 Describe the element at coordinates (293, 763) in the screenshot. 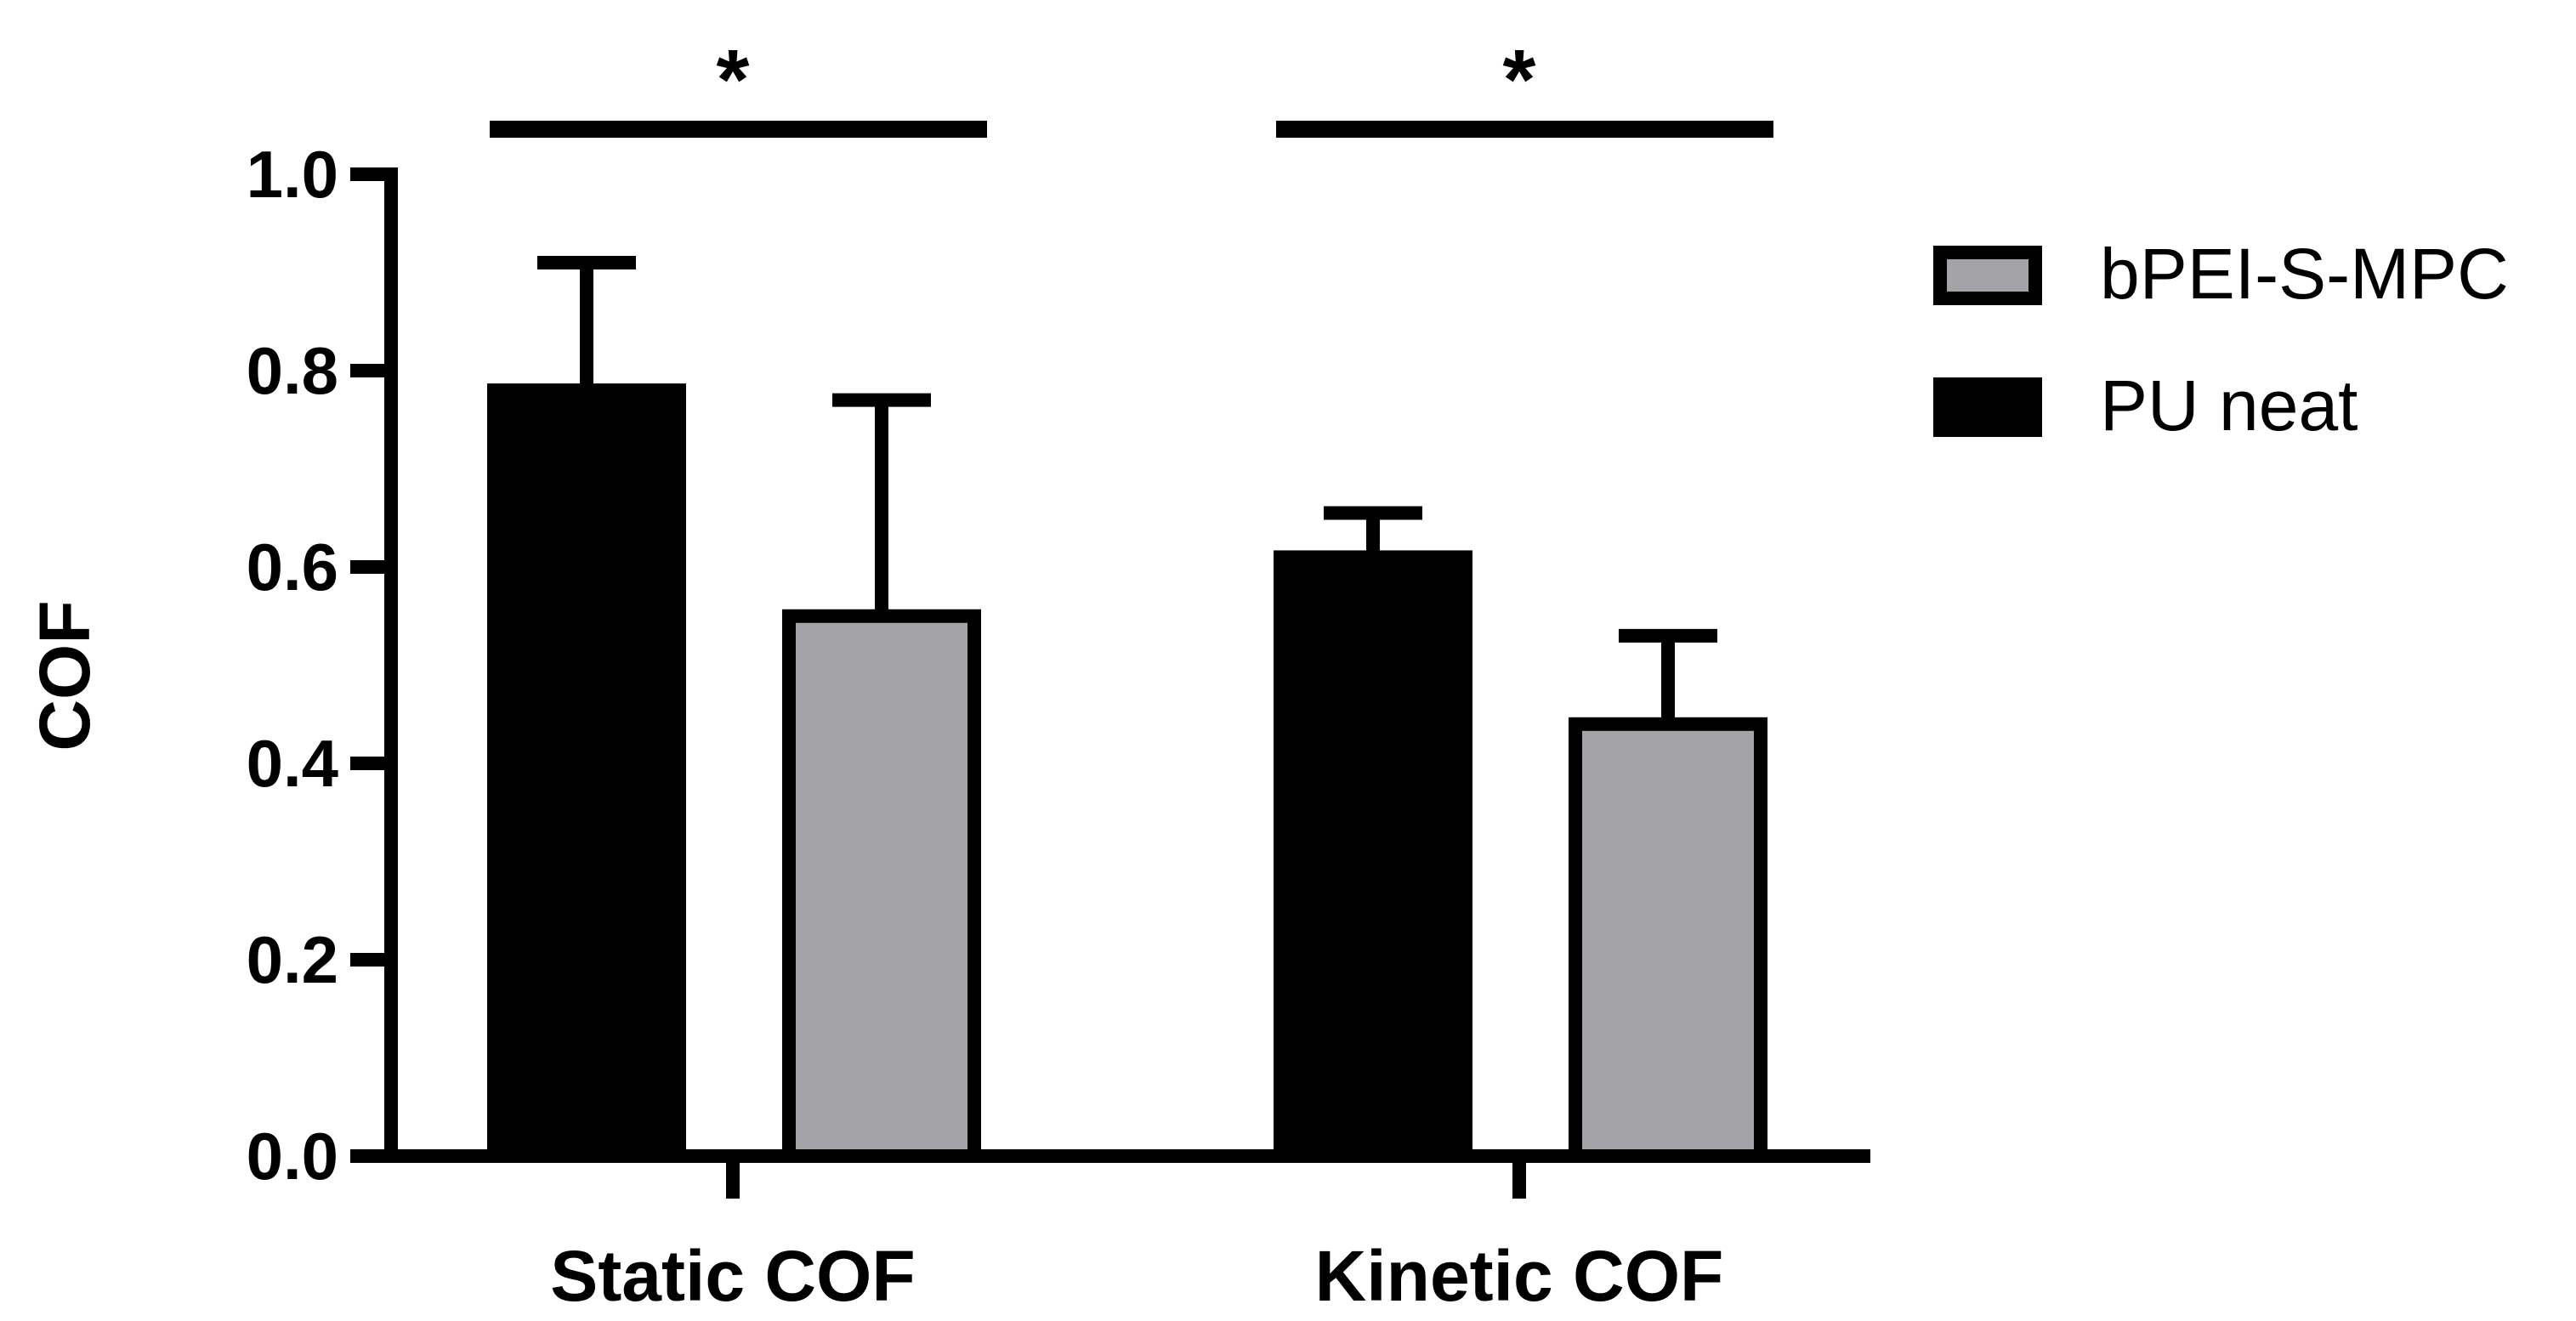

I see `y-tick-label: 0.4` at that location.